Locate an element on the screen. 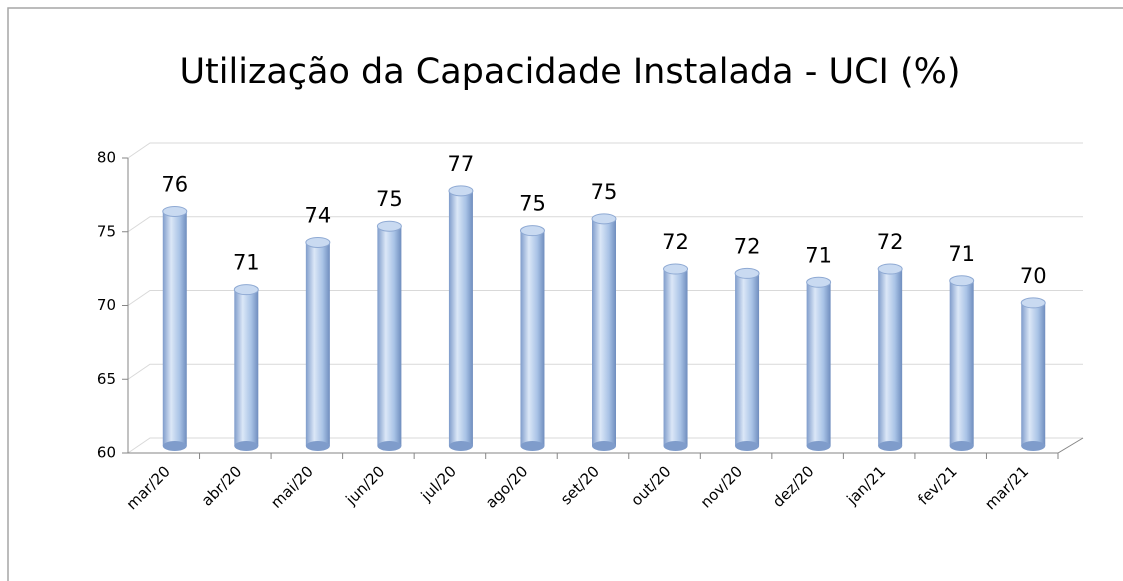  y-tick-label: 70 is located at coordinates (106, 305).